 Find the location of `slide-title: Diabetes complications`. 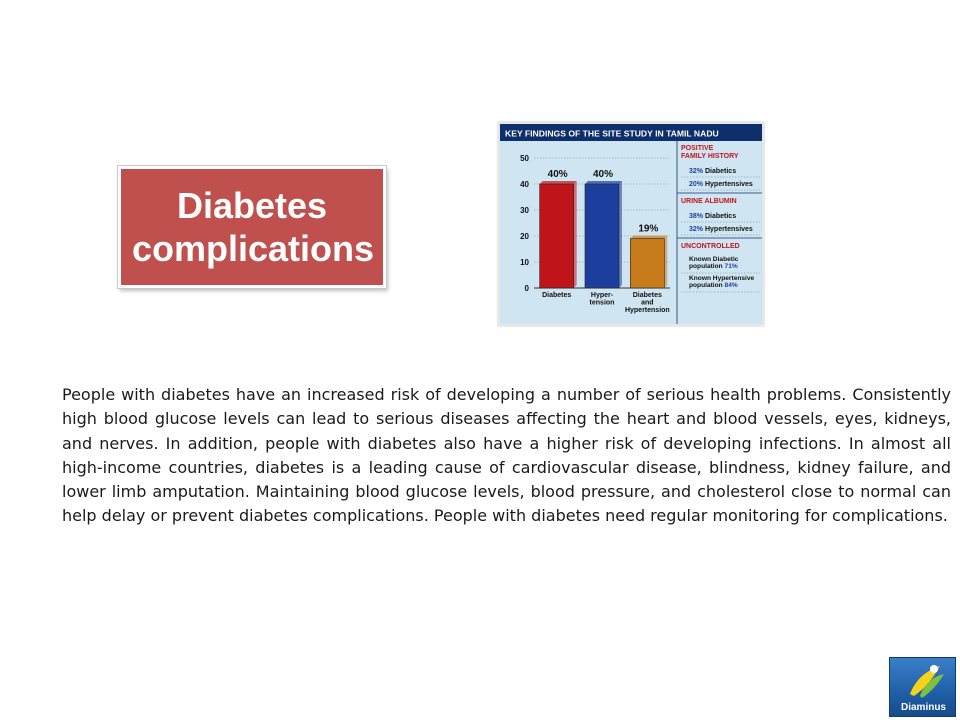

slide-title: Diabetes complications is located at coordinates (253, 227).